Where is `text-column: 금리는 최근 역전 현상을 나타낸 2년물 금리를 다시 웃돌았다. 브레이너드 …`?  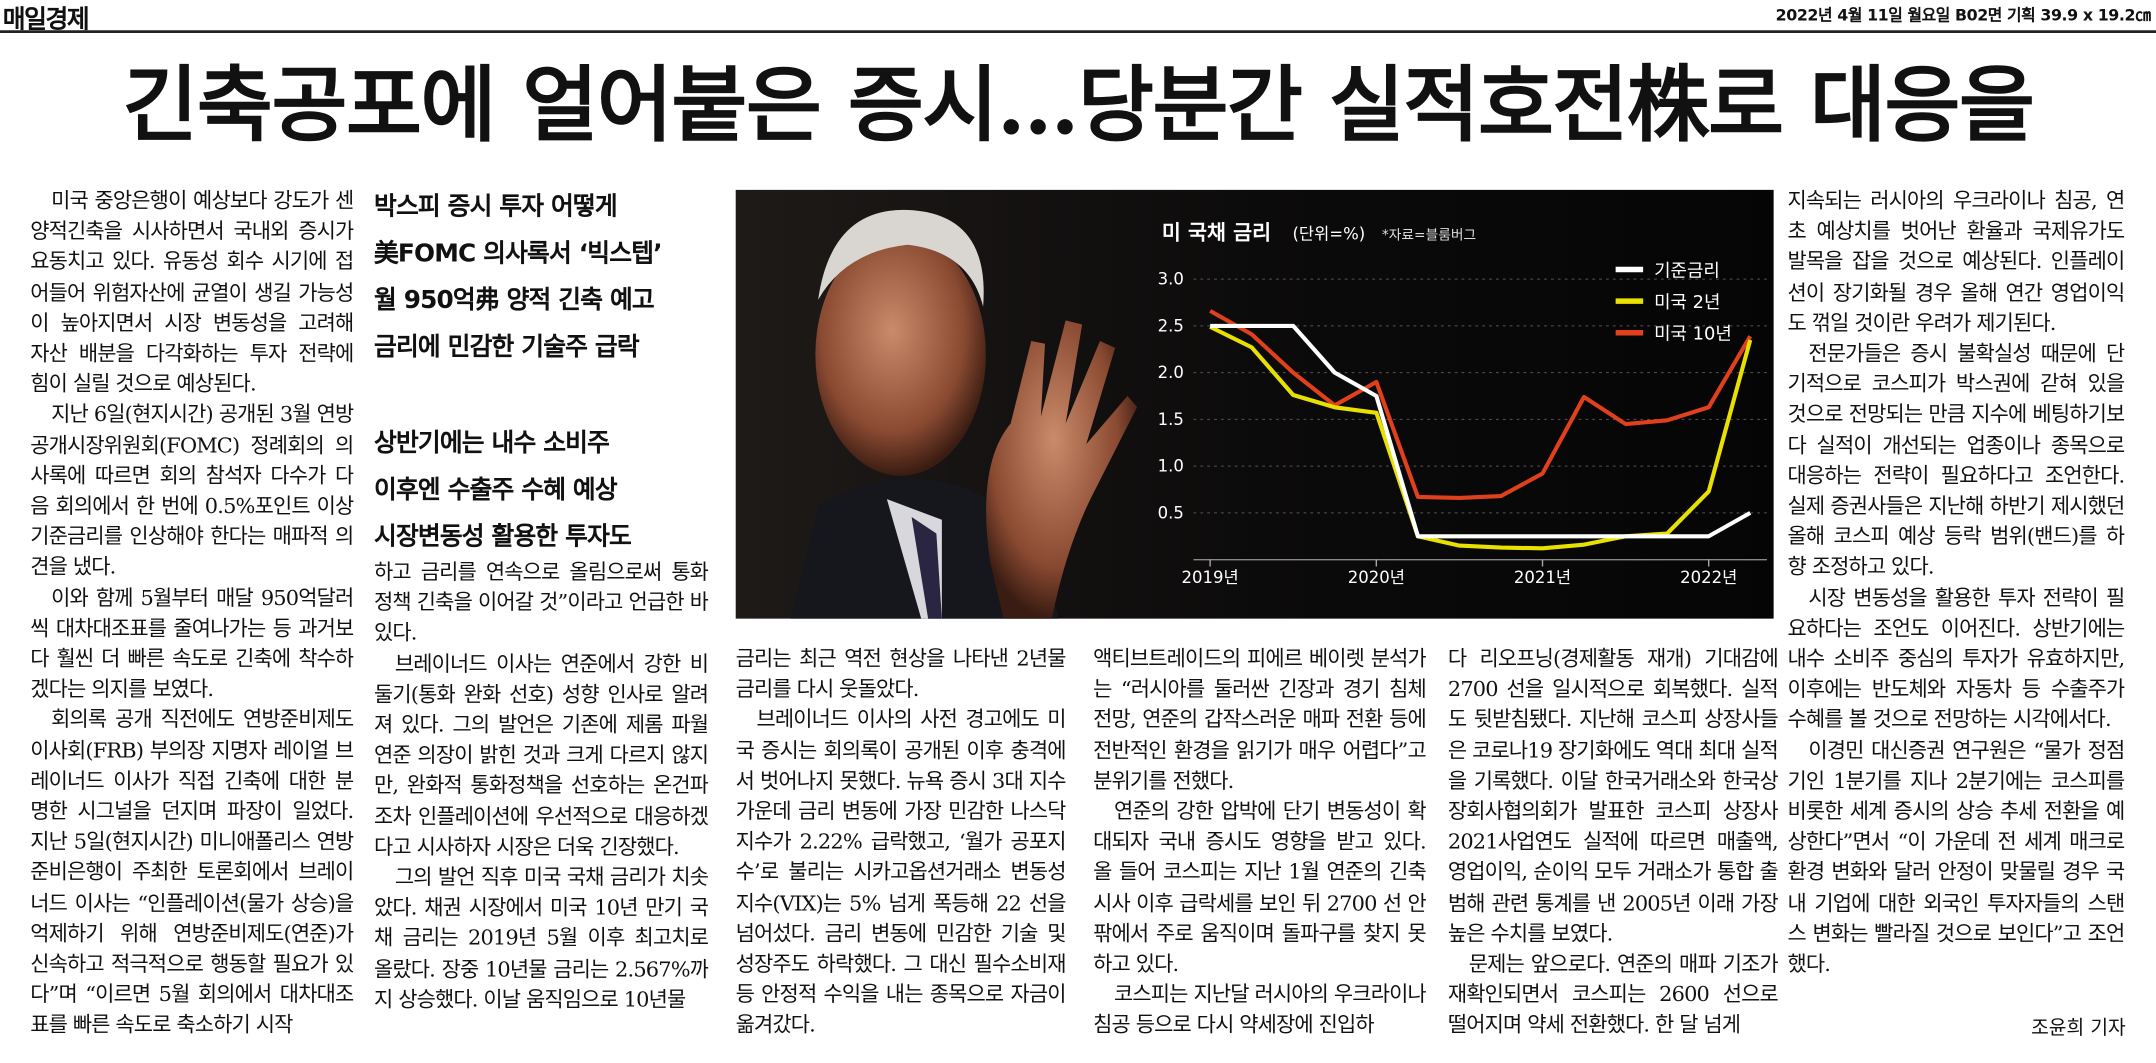 text-column: 금리는 최근 역전 현상을 나타낸 2년물 금리를 다시 웃돌았다. 브레이너드 … is located at coordinates (901, 848).